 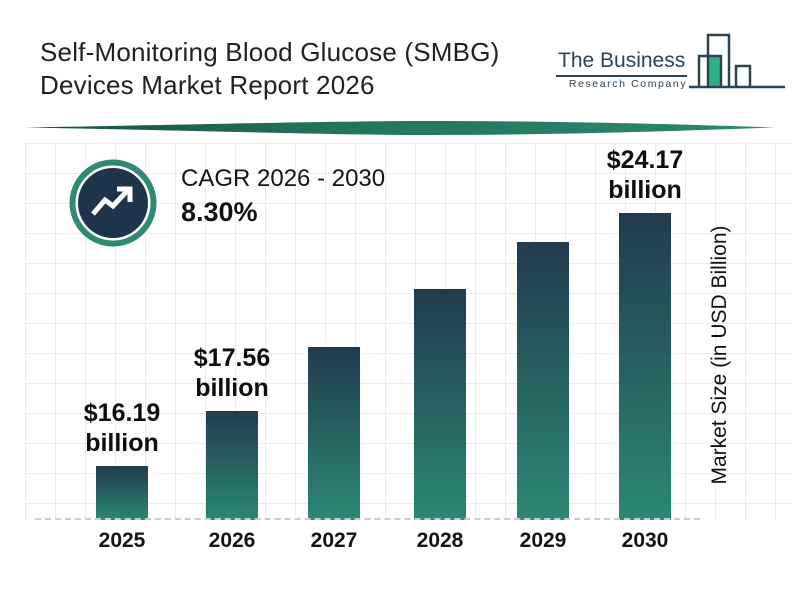 I want to click on bar-chart-skyline-icon, so click(x=737, y=61).